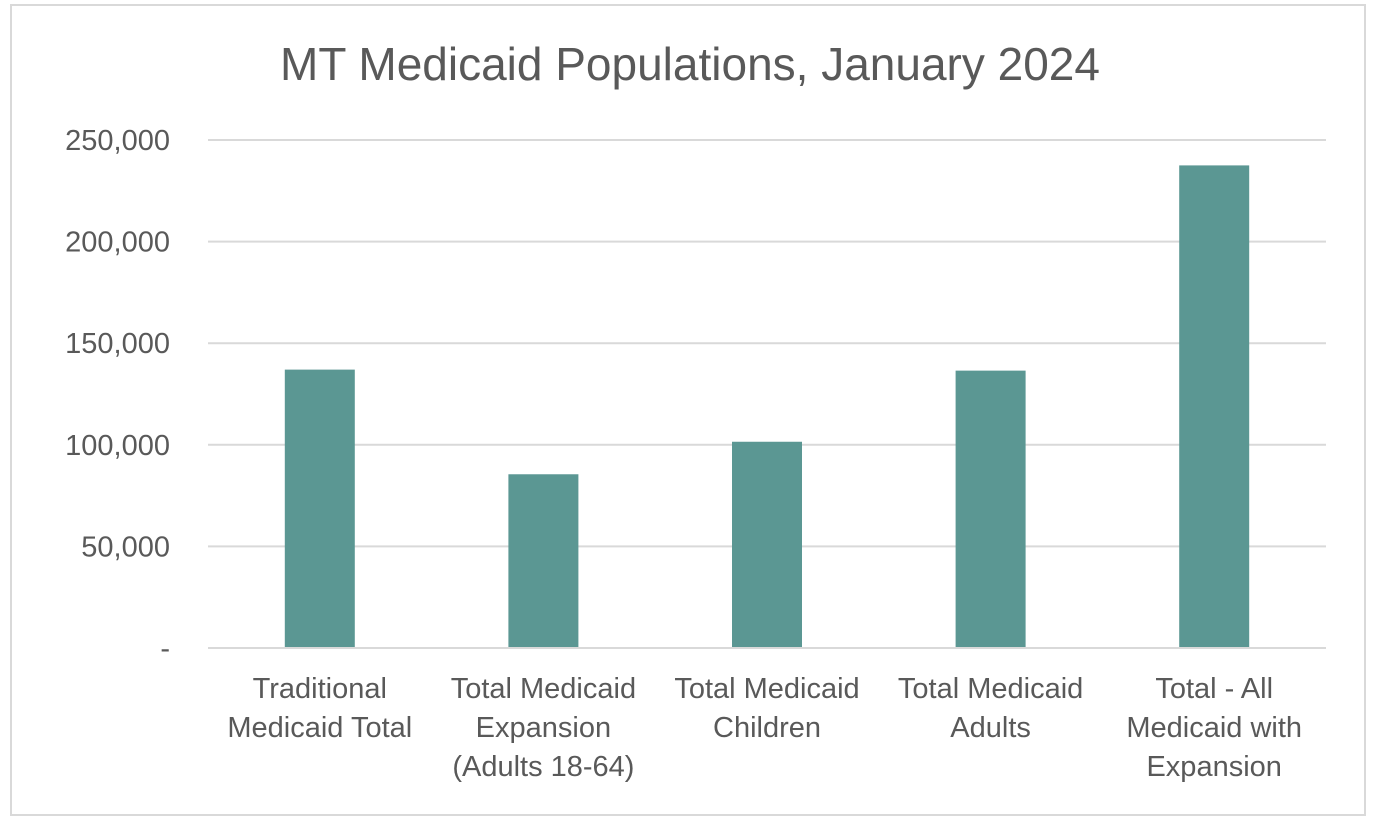  What do you see at coordinates (990, 708) in the screenshot?
I see `x-category-label: Total Medicaid Adults` at bounding box center [990, 708].